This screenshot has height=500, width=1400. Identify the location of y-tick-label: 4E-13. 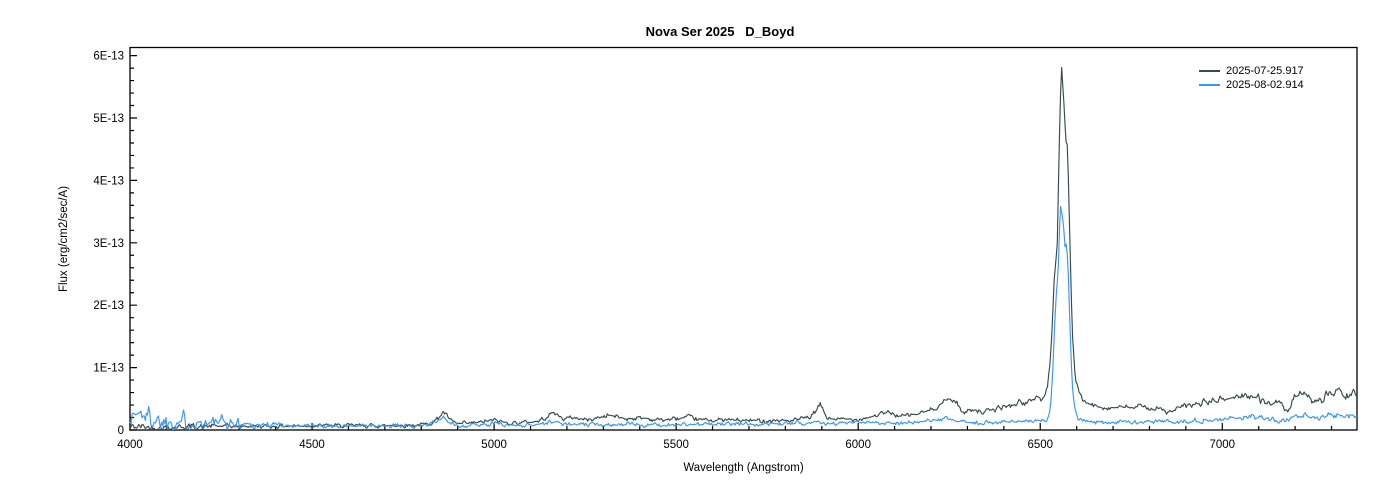
(108, 181).